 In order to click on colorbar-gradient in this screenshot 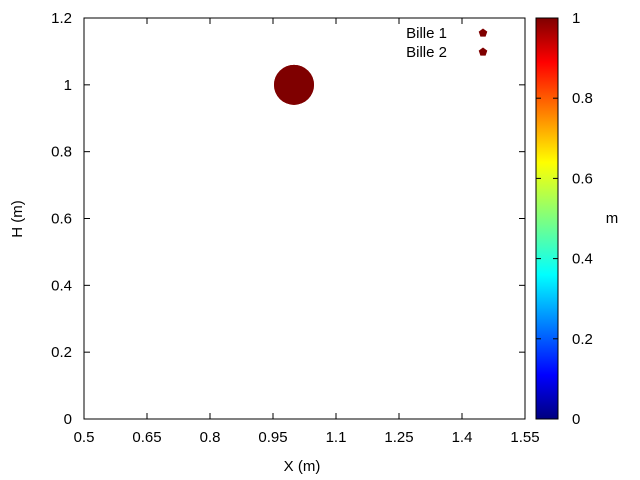, I will do `click(547, 218)`.